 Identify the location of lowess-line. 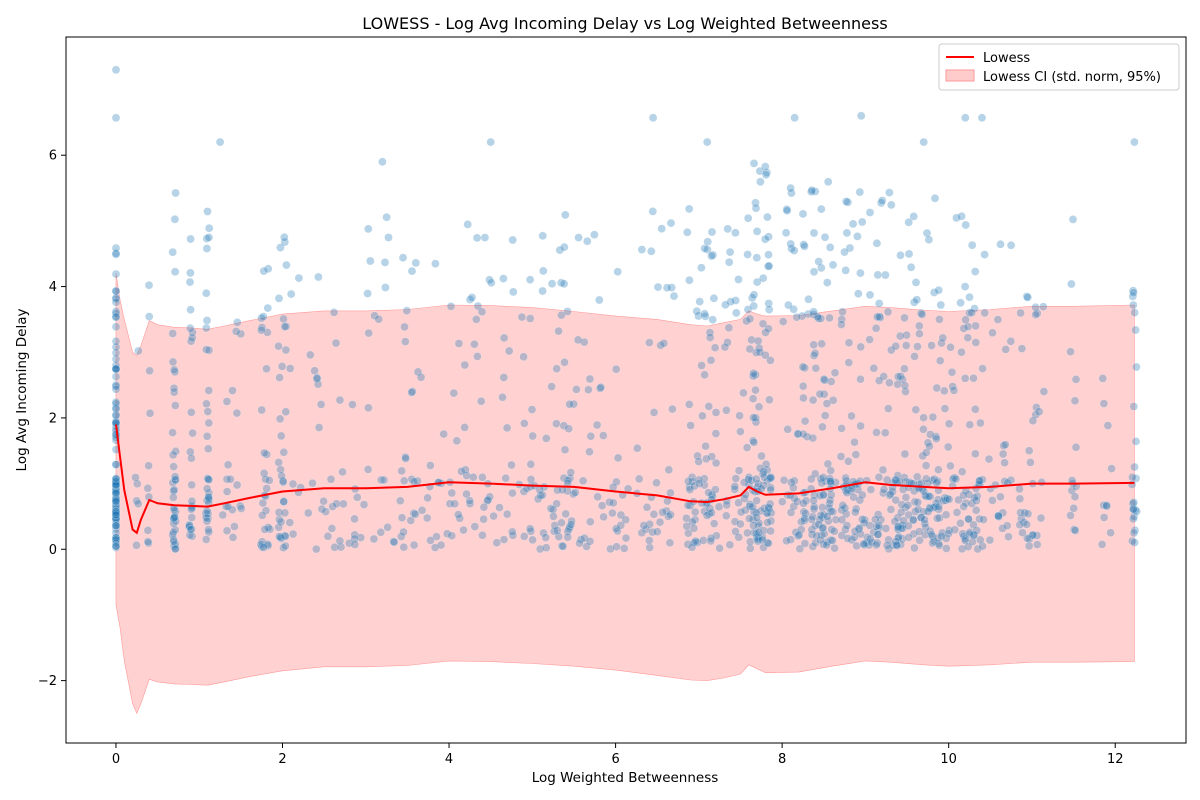
(625, 479).